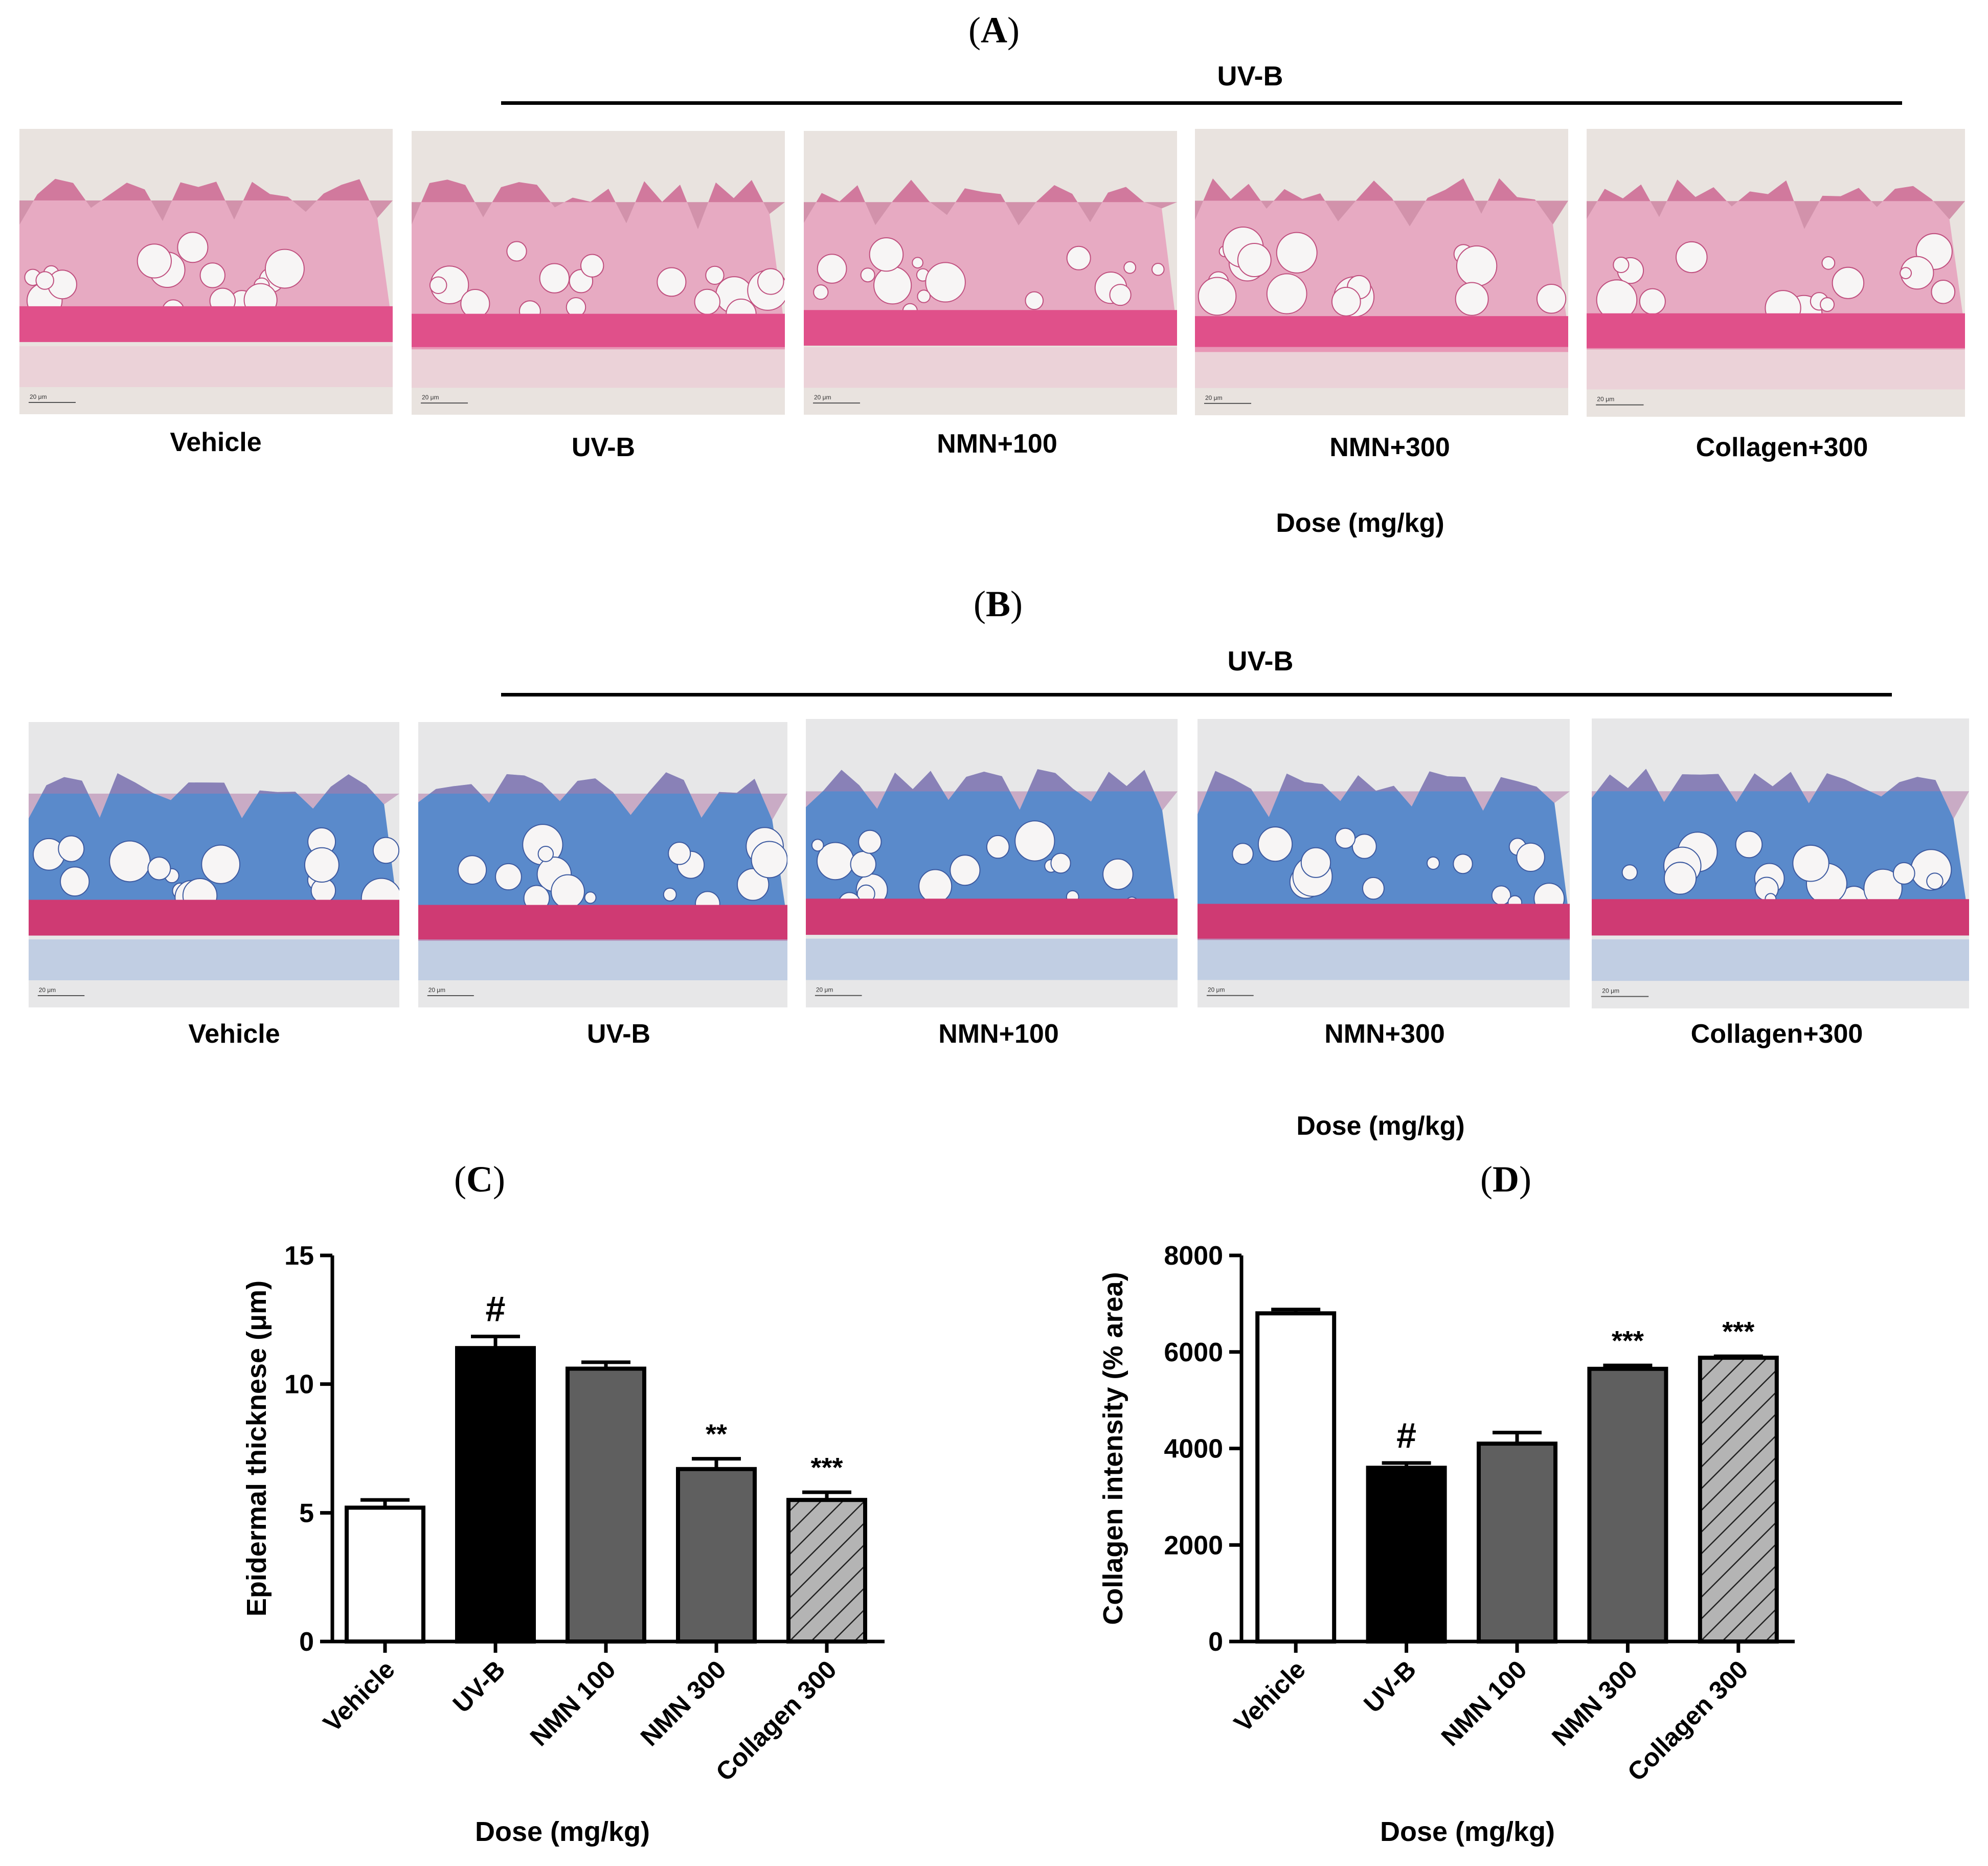  I want to click on panel-b-dose-label: Dose (mg/kg), so click(1380, 1126).